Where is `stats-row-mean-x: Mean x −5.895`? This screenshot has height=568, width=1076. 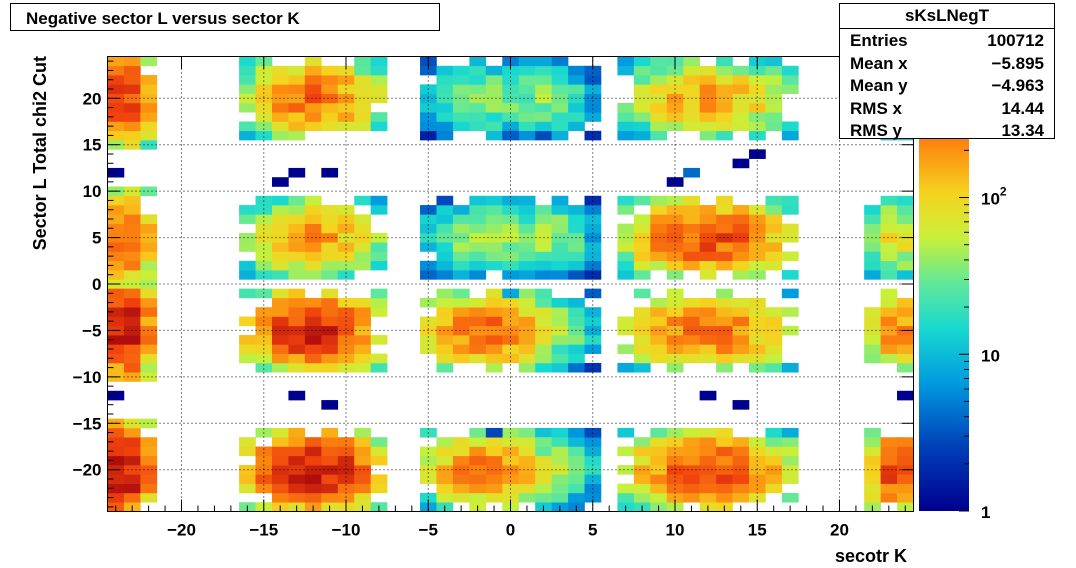
stats-row-mean-x: Mean x −5.895 is located at coordinates (947, 63).